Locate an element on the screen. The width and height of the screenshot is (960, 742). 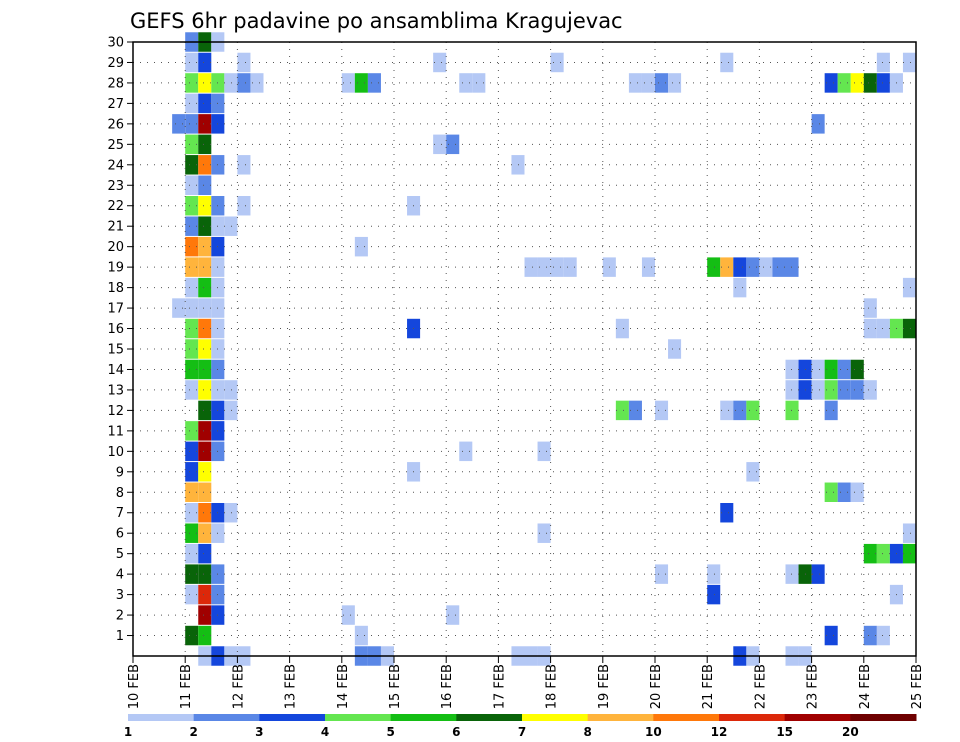
legend-label: 2 is located at coordinates (193, 732).